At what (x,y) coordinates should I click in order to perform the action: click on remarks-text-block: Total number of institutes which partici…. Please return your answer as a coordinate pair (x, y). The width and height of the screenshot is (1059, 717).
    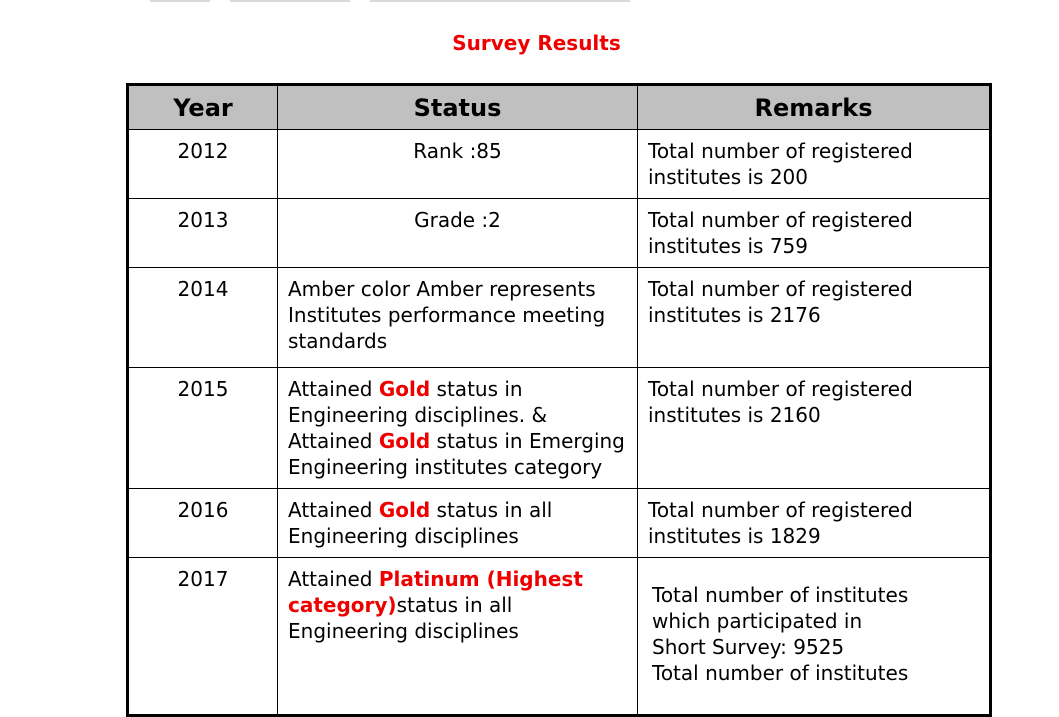
    Looking at the image, I should click on (813, 626).